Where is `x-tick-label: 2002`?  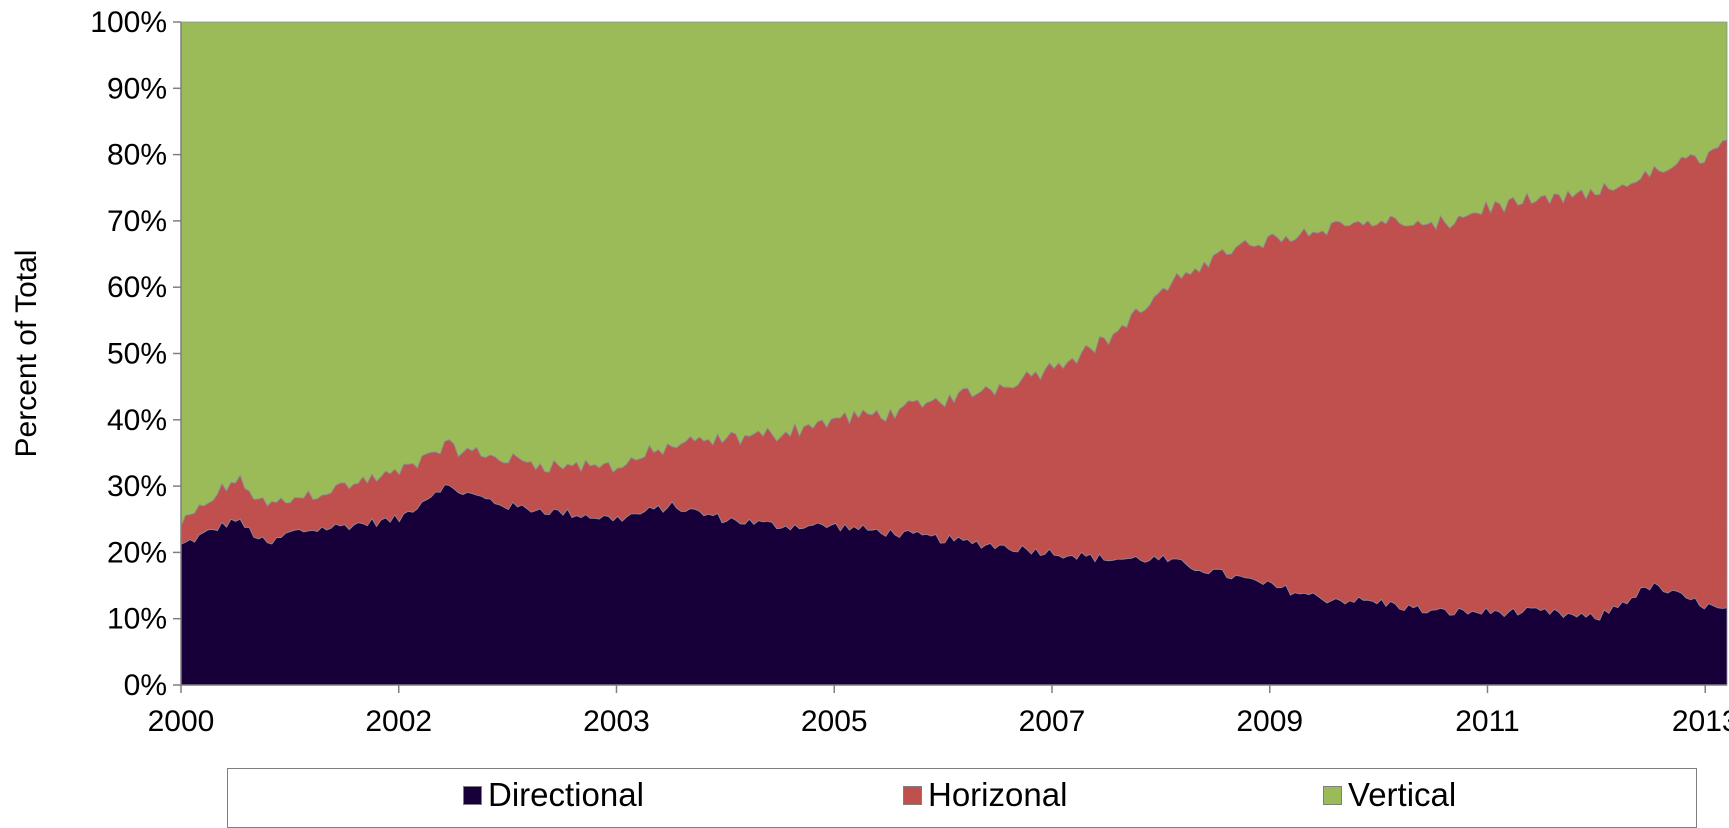
x-tick-label: 2002 is located at coordinates (398, 721).